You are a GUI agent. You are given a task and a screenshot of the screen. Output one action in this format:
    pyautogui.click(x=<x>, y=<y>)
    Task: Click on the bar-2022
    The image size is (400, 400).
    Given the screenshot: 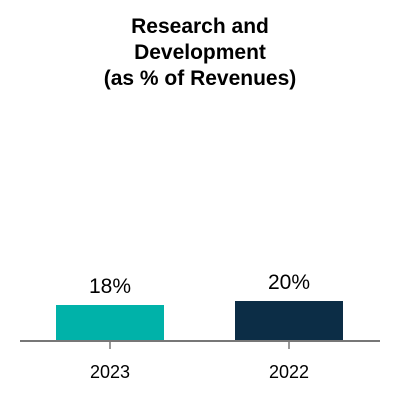 What is the action you would take?
    pyautogui.click(x=289, y=321)
    